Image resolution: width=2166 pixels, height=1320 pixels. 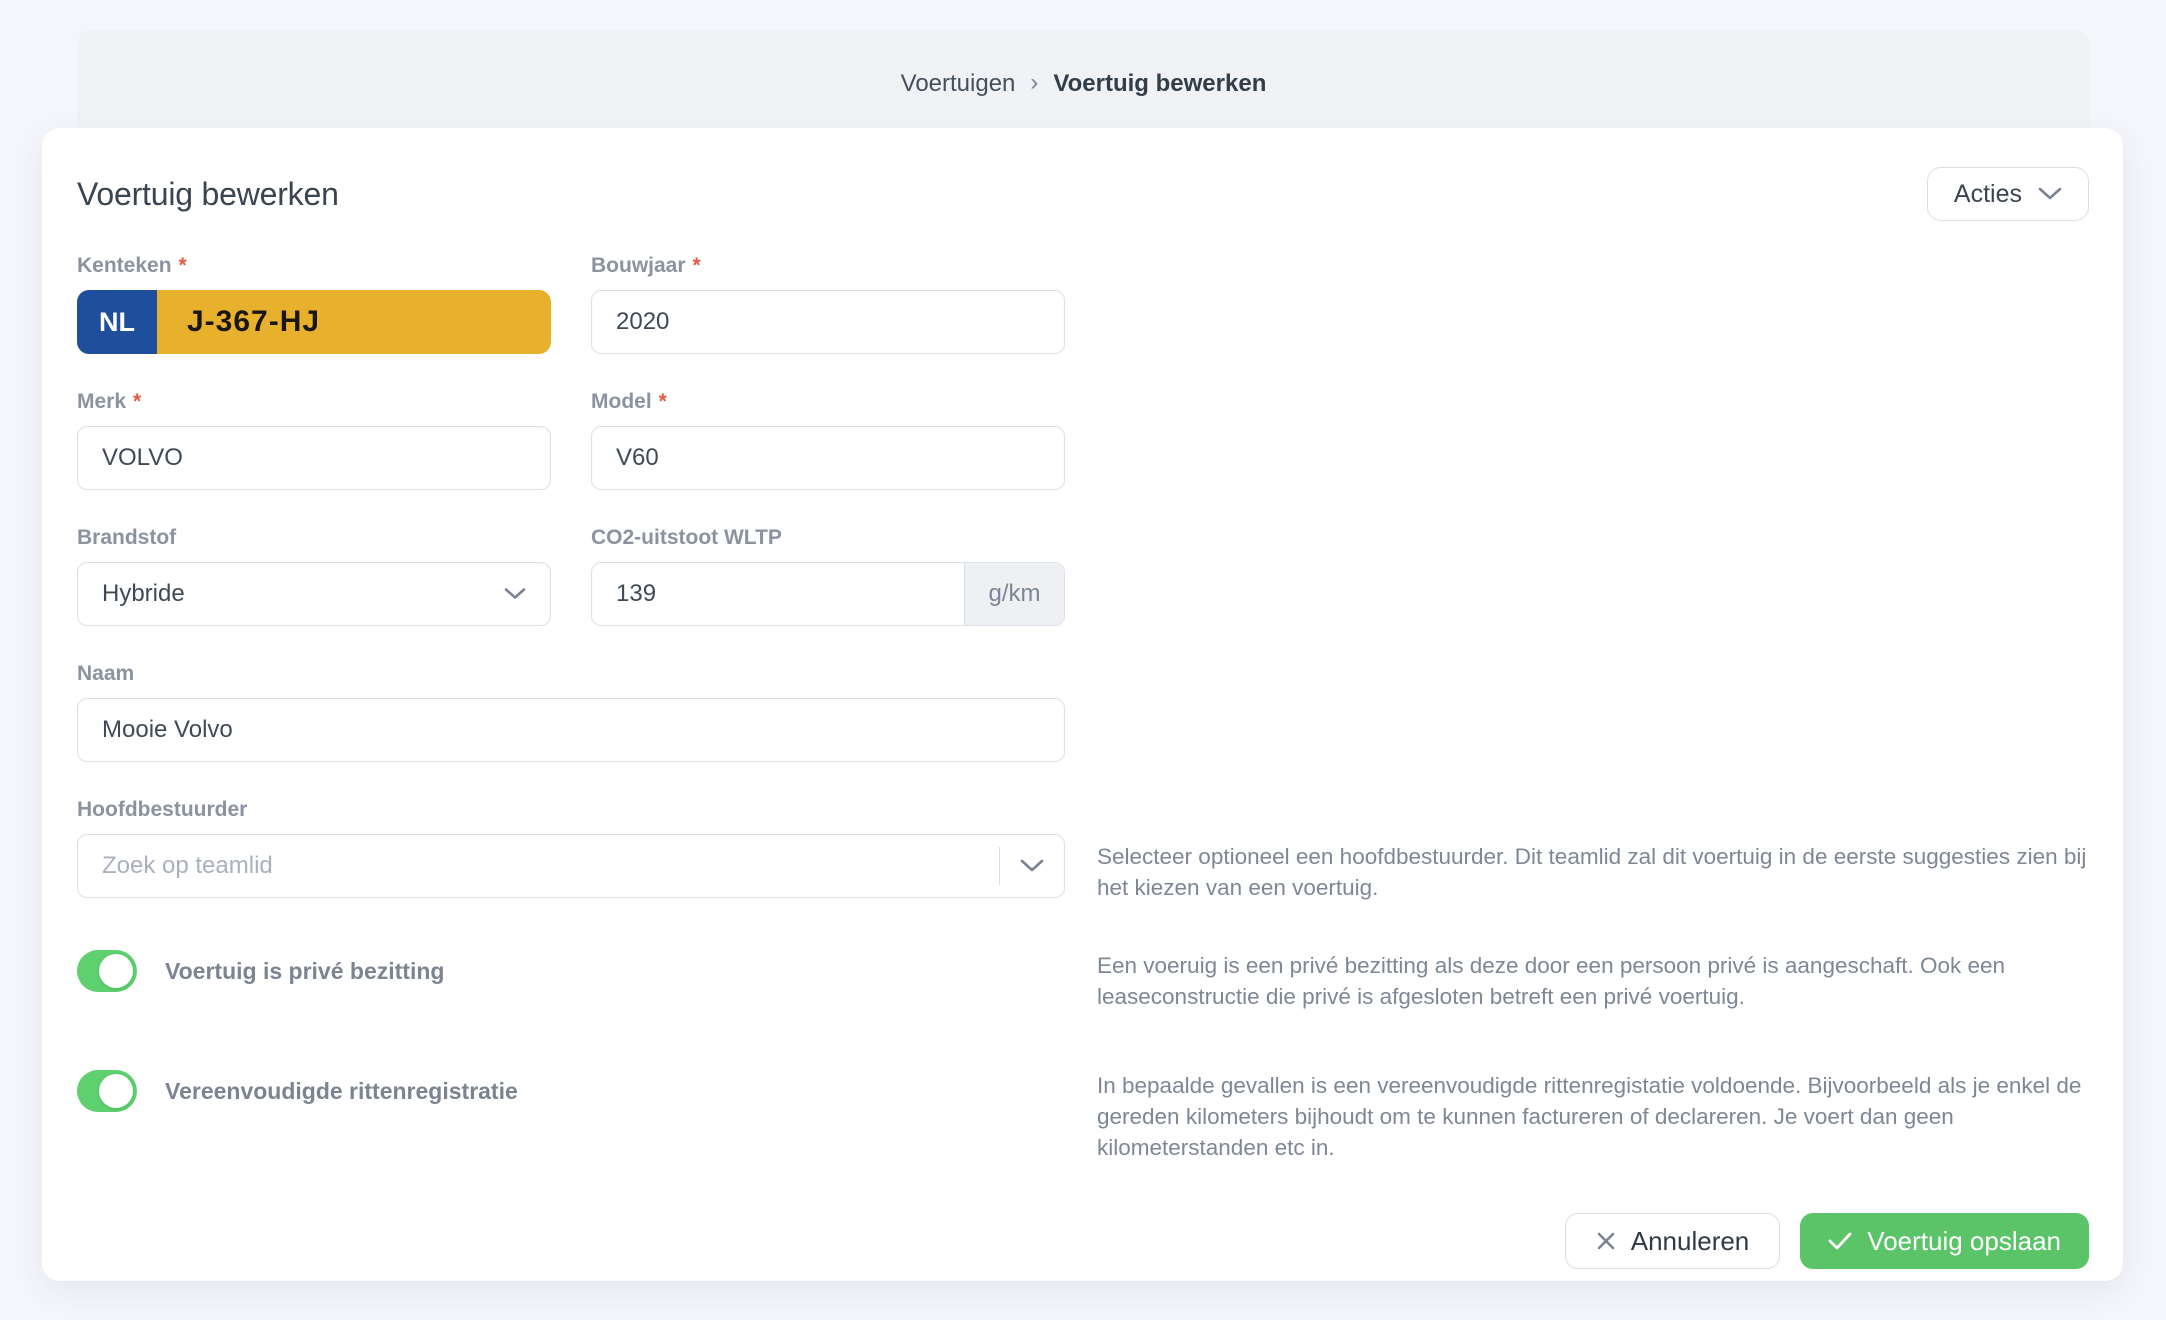 I want to click on actions-button-label: Acties, so click(x=1987, y=193).